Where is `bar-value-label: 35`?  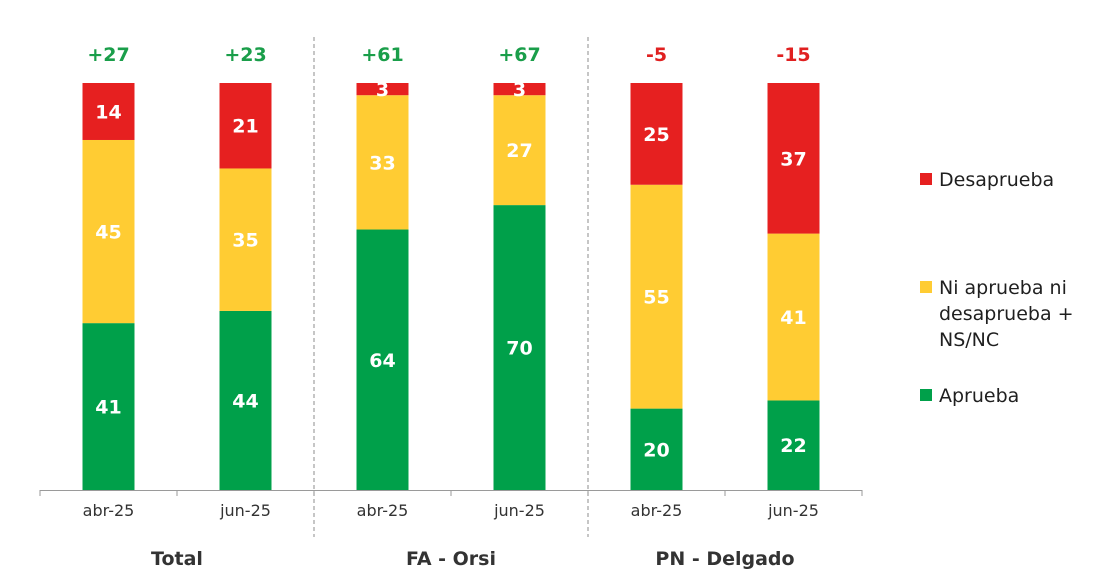
bar-value-label: 35 is located at coordinates (245, 241).